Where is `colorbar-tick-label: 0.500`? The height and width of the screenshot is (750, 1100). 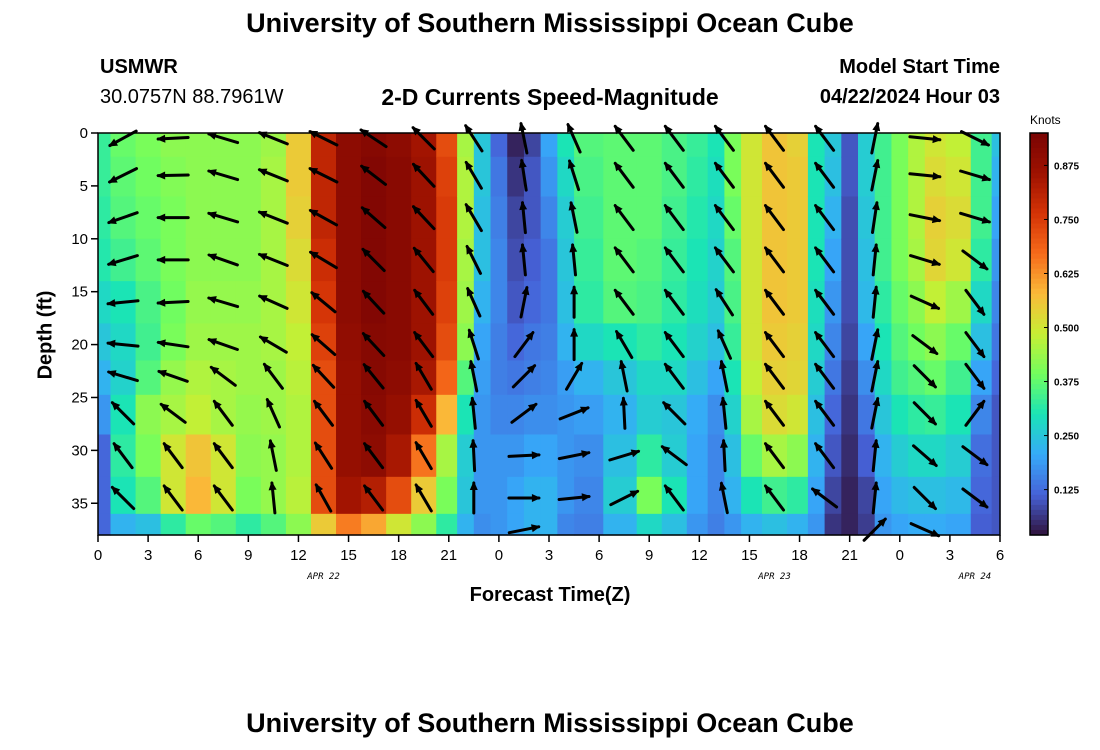
colorbar-tick-label: 0.500 is located at coordinates (1066, 329).